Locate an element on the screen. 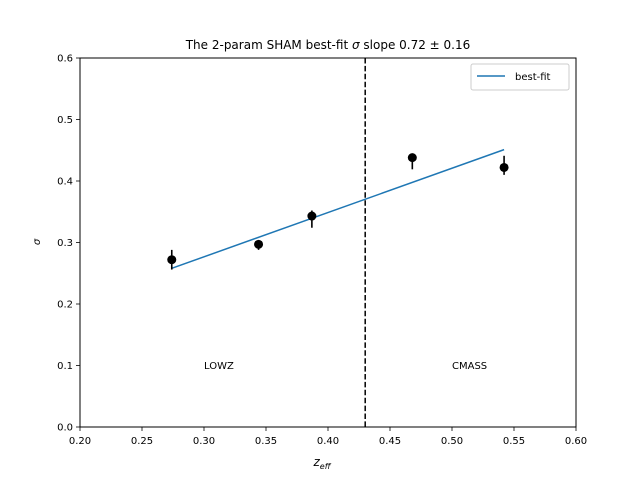 The width and height of the screenshot is (640, 480). x-tick-label: 0.35 is located at coordinates (266, 441).